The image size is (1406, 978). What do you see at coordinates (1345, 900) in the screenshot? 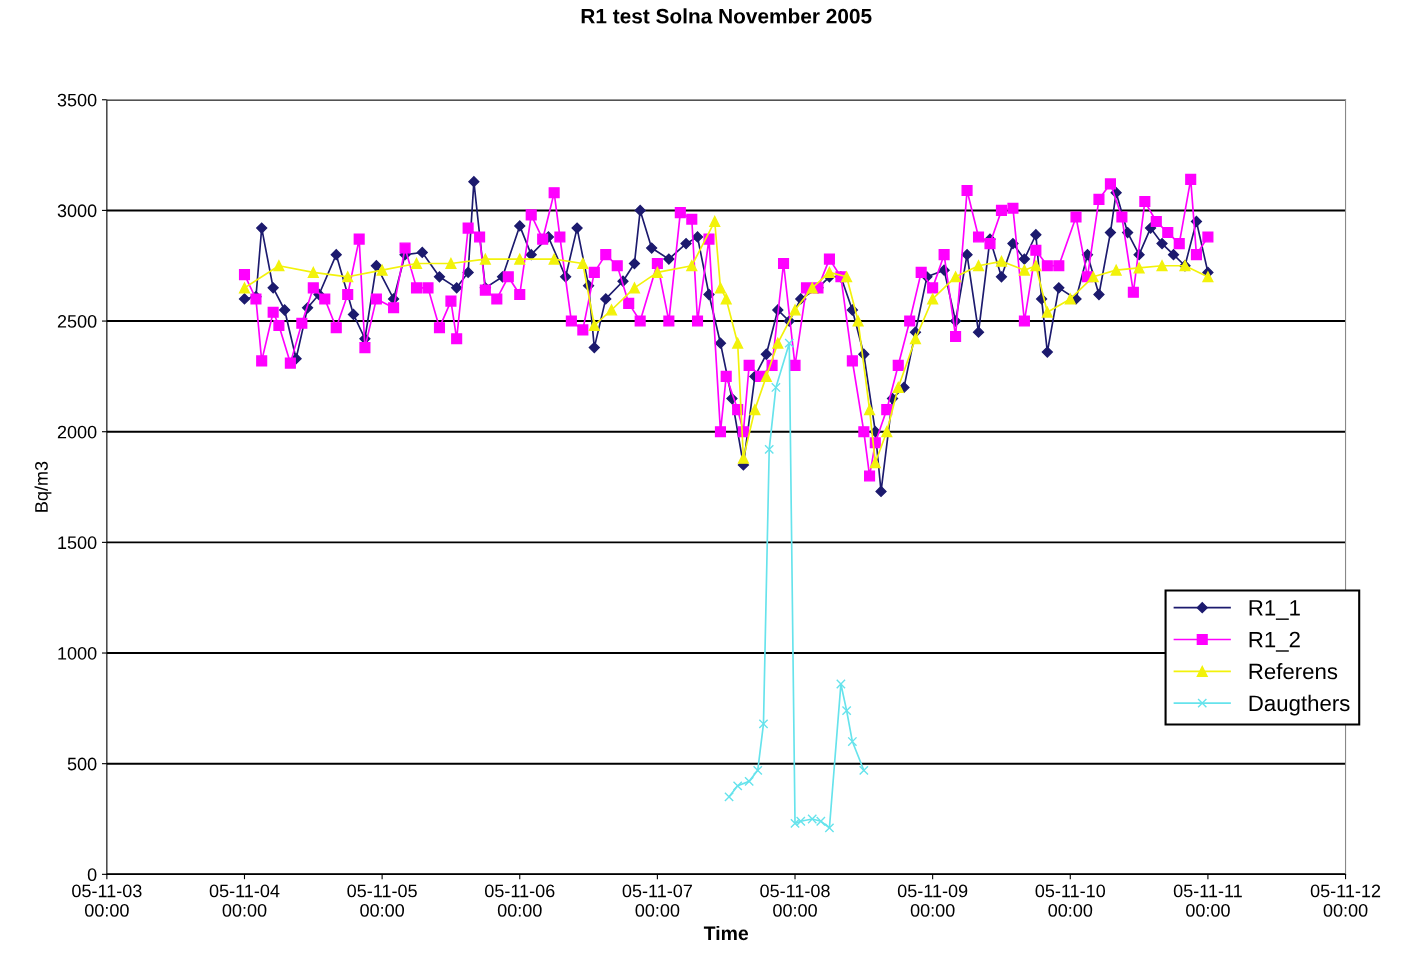
I see `x-tick-label: 05-11-12 00:00` at bounding box center [1345, 900].